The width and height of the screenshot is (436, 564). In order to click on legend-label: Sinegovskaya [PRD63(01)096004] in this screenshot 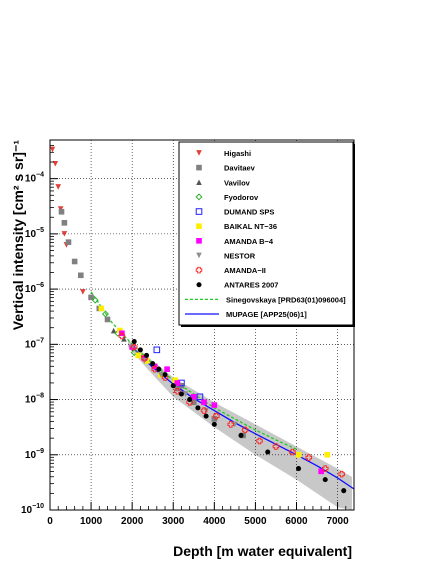, I will do `click(286, 299)`.